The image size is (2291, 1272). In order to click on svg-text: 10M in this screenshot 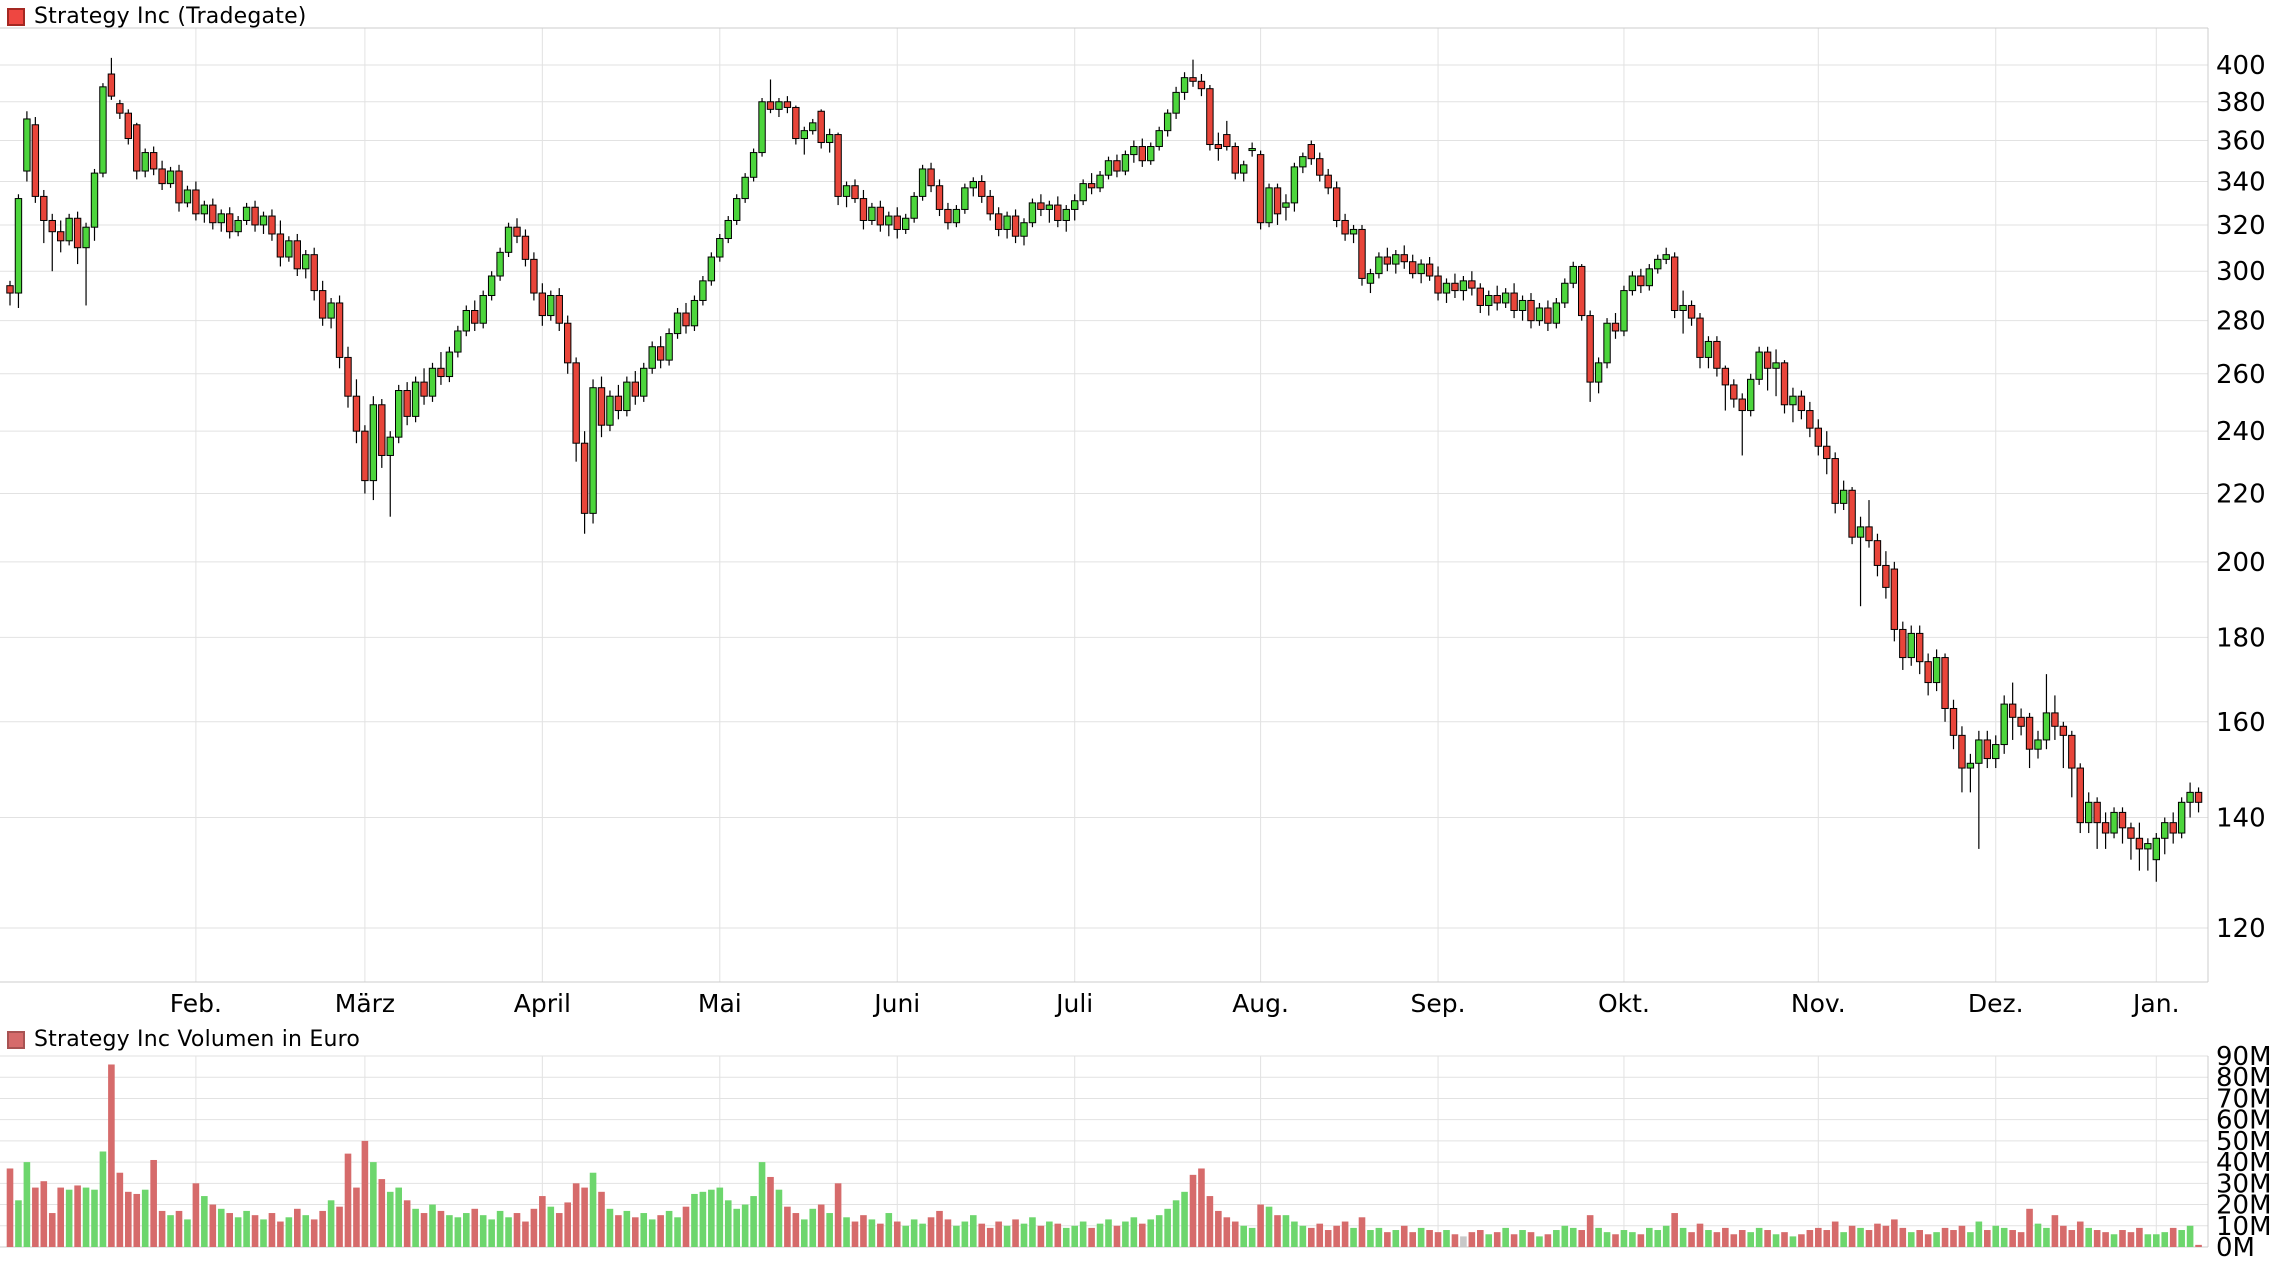, I will do `click(2244, 1227)`.